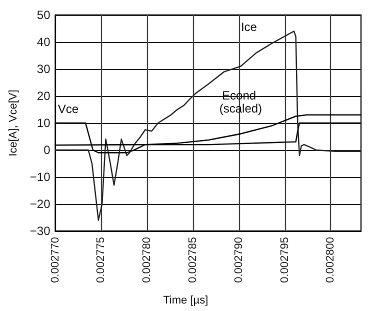 The width and height of the screenshot is (372, 311). I want to click on x-tick-label: 0.002780, so click(147, 260).